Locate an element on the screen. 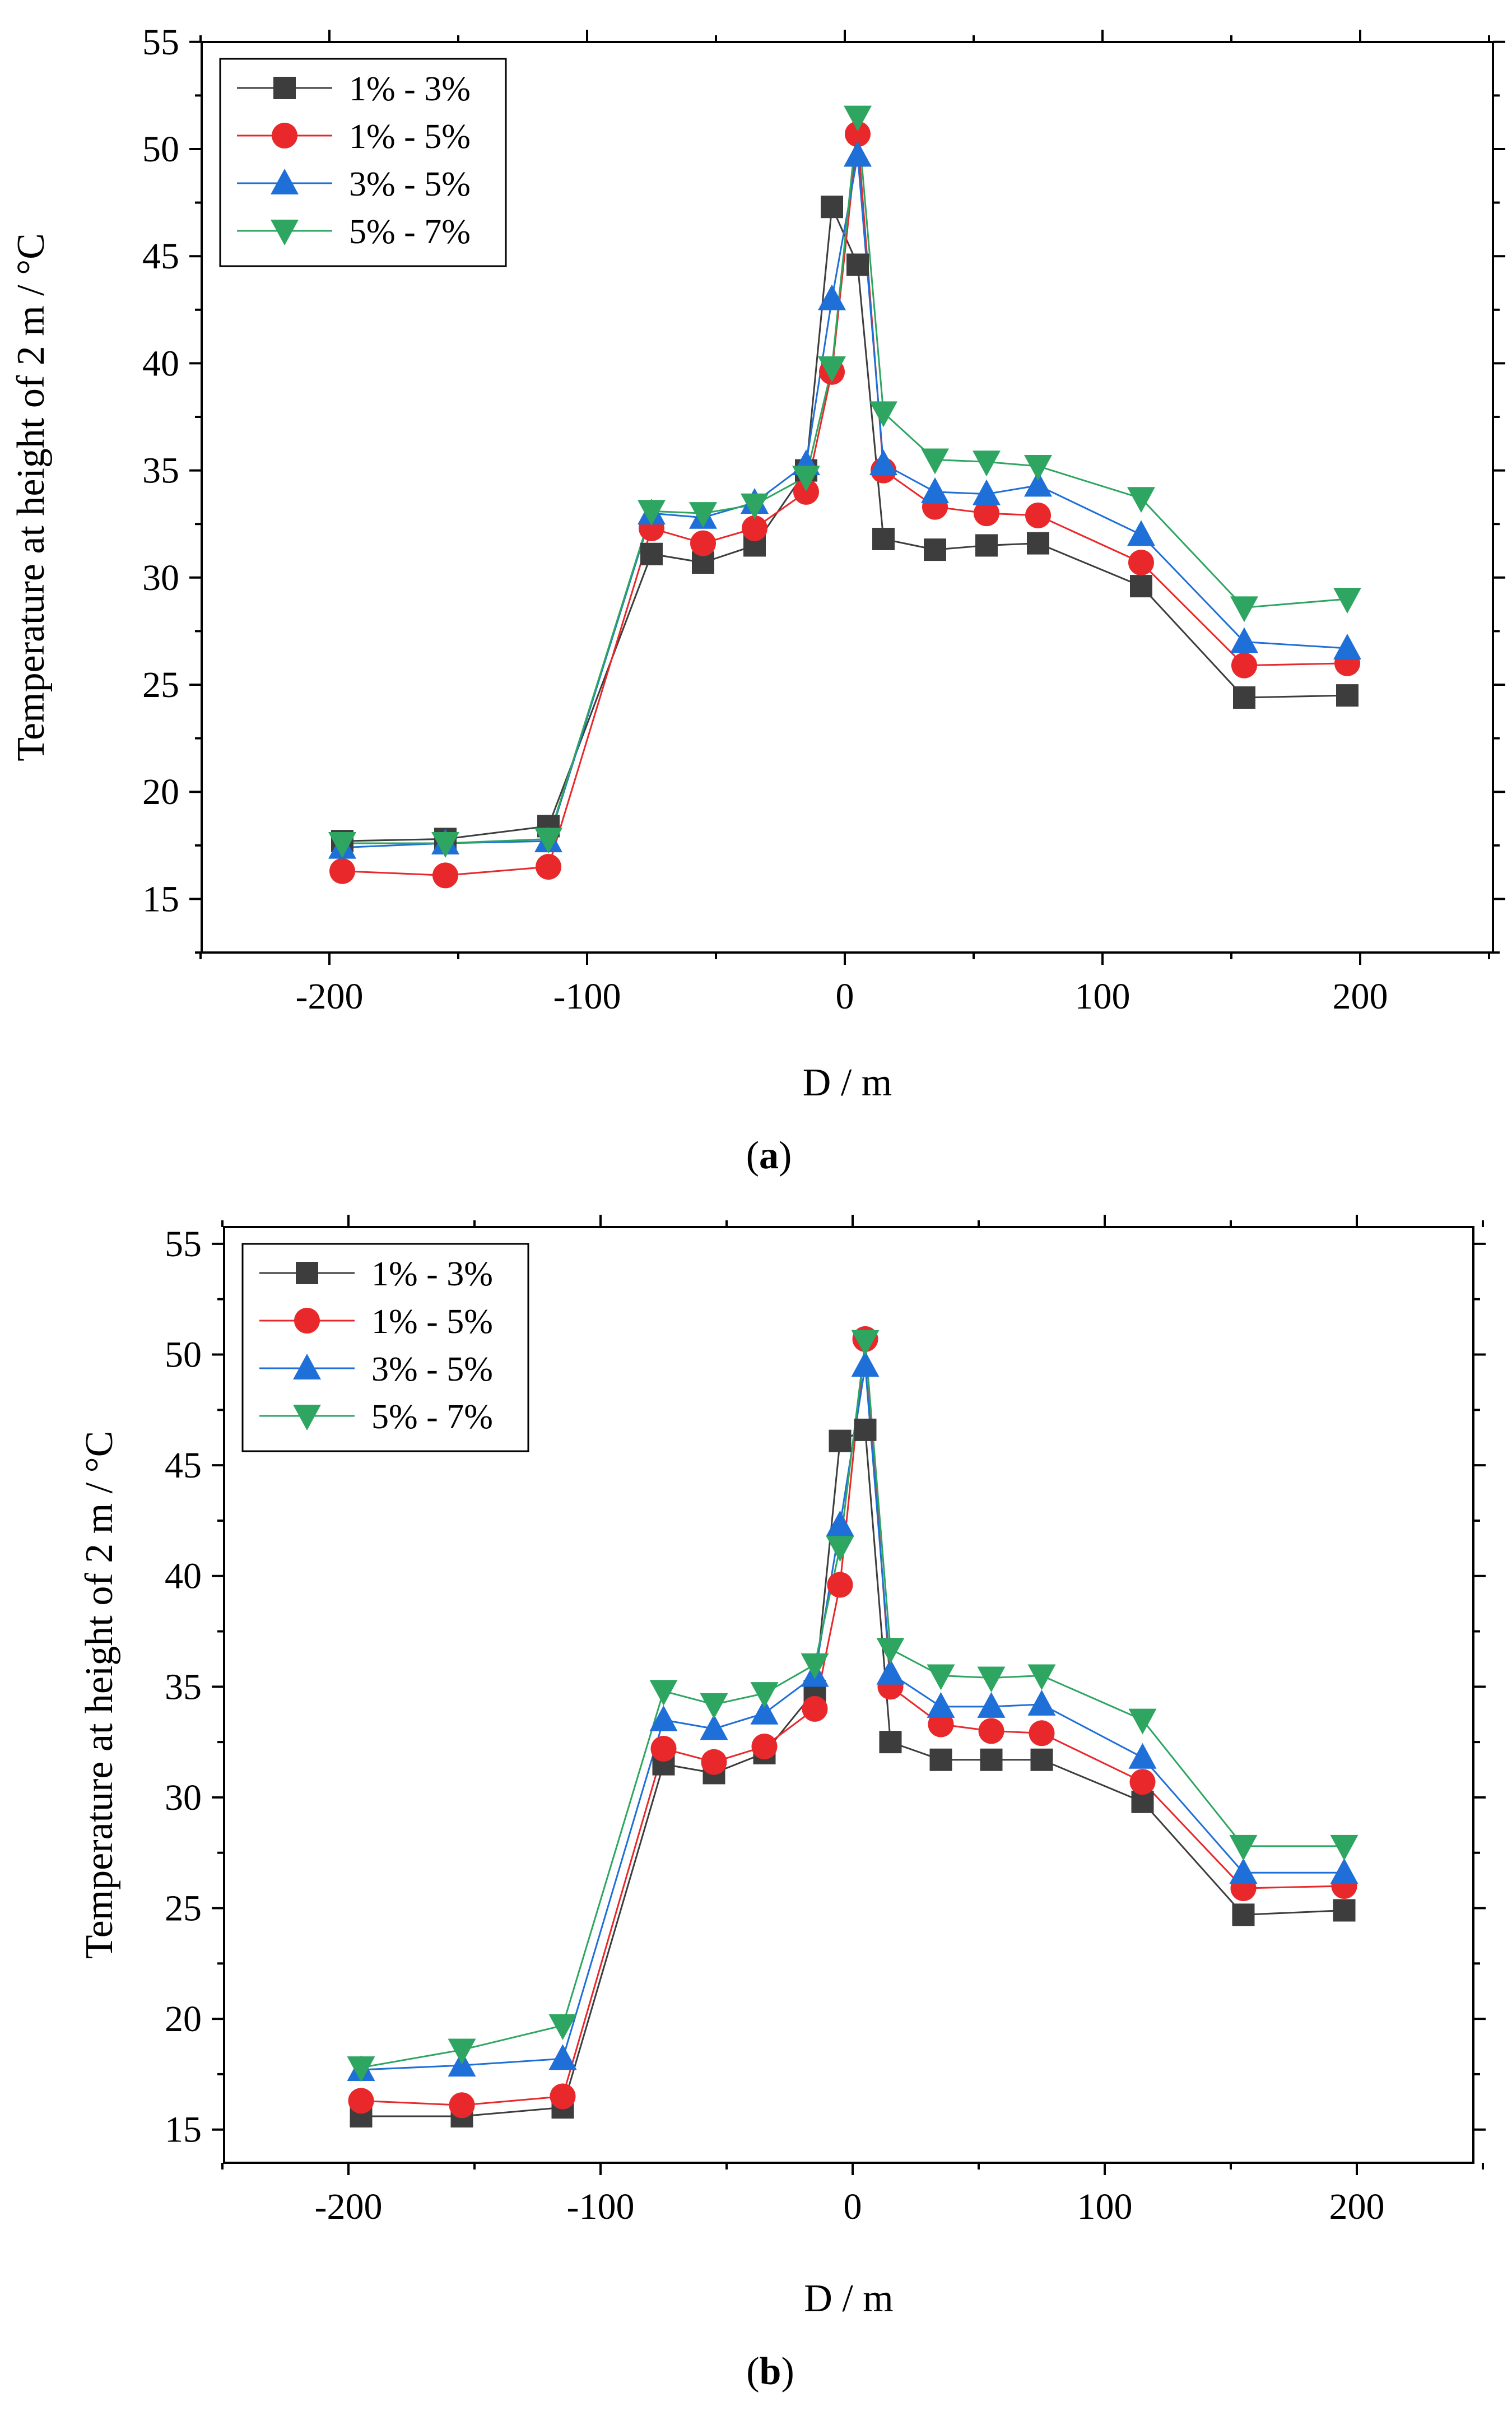 The height and width of the screenshot is (2425, 1512). y-tick-label: 15 is located at coordinates (160, 899).